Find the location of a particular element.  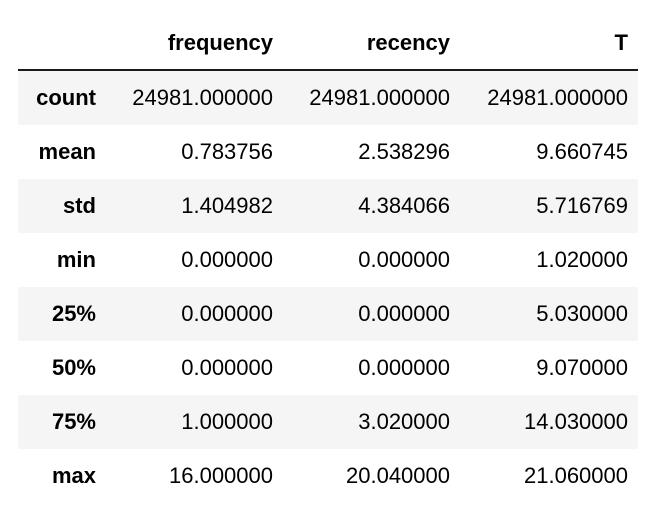

row-label: 50% is located at coordinates (73, 367).